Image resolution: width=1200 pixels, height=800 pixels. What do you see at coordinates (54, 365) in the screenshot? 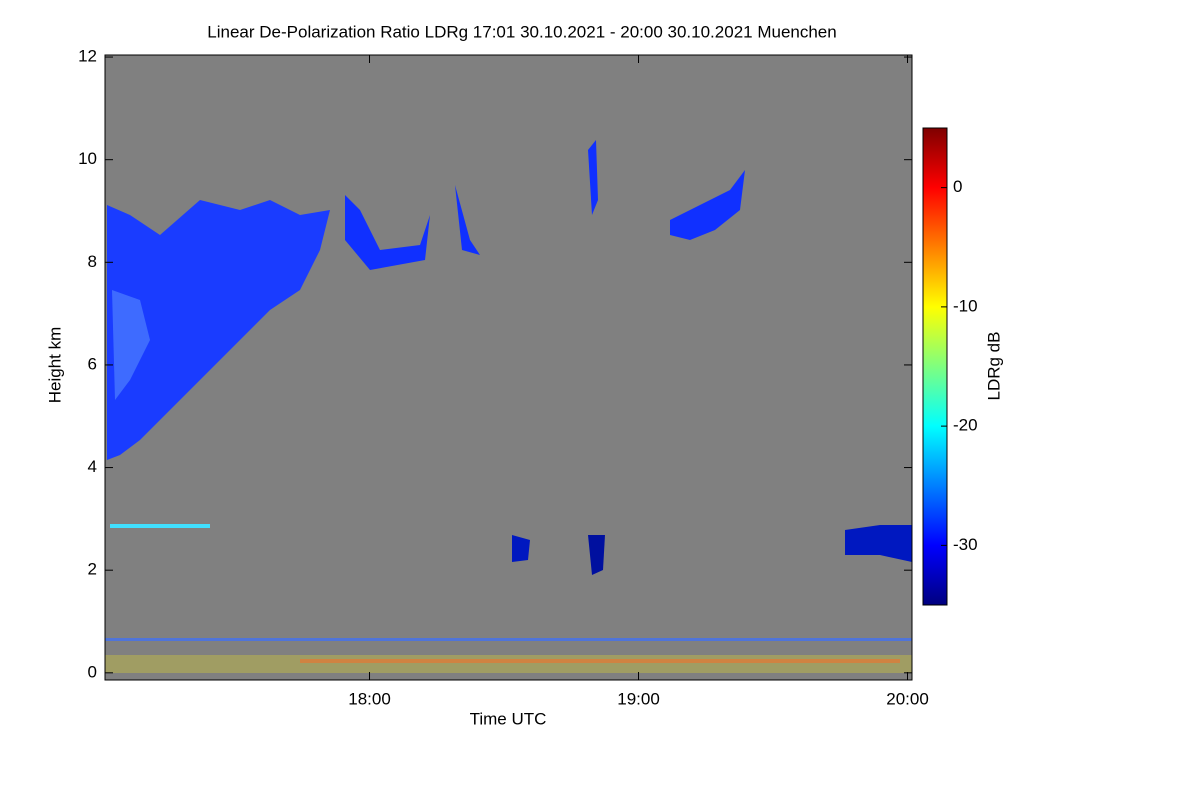
I see `y-axis-label: Height km` at bounding box center [54, 365].